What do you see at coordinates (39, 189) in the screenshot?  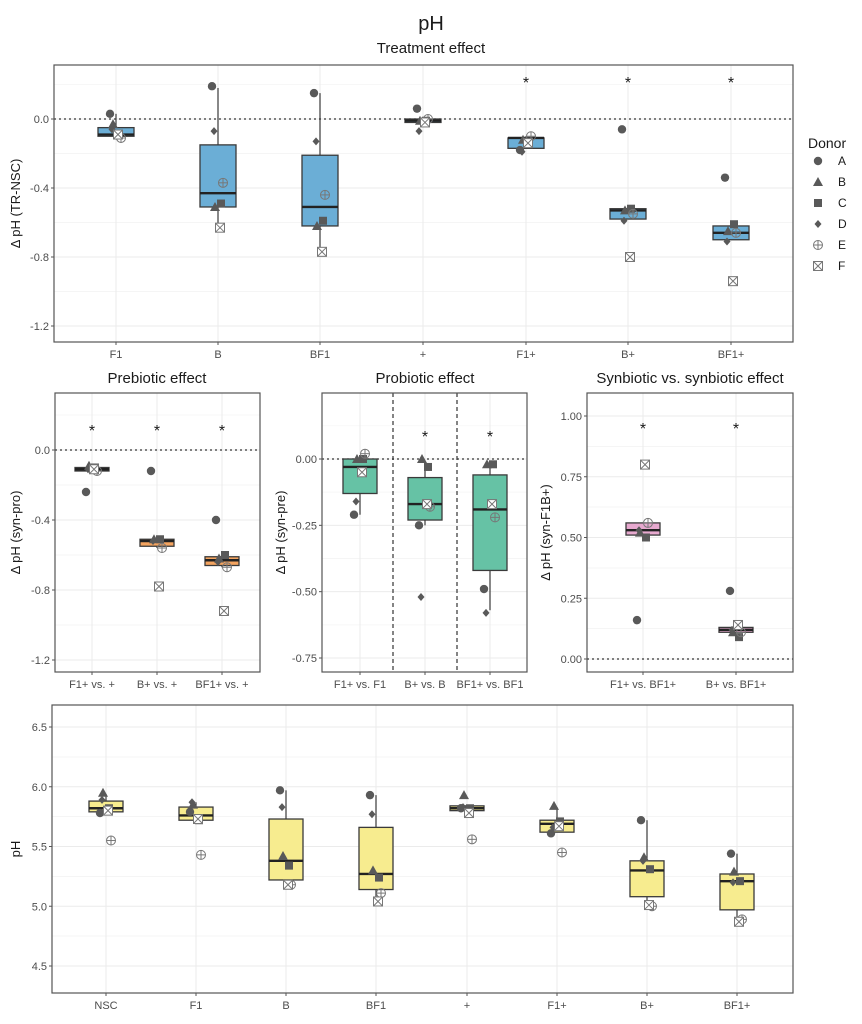 I see `y-tick-label: -0.4` at bounding box center [39, 189].